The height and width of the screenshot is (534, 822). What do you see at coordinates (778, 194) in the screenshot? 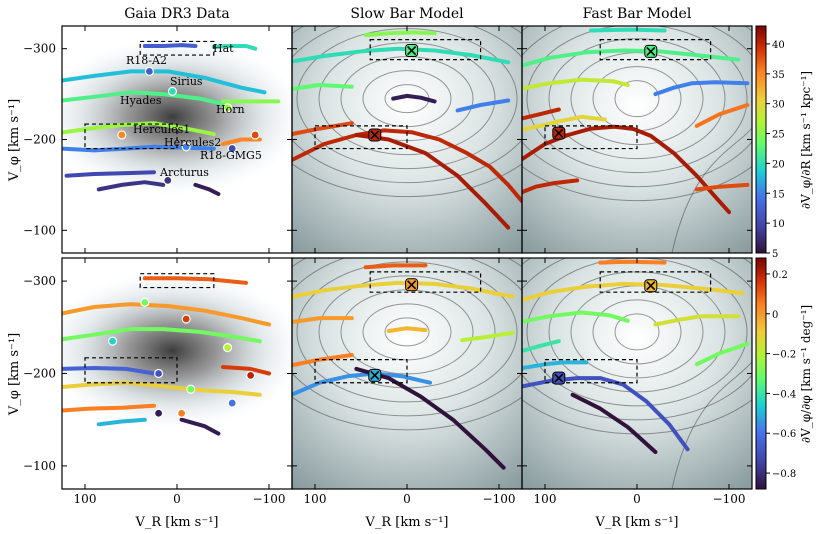
I see `colorbar-tick-label: 15` at bounding box center [778, 194].